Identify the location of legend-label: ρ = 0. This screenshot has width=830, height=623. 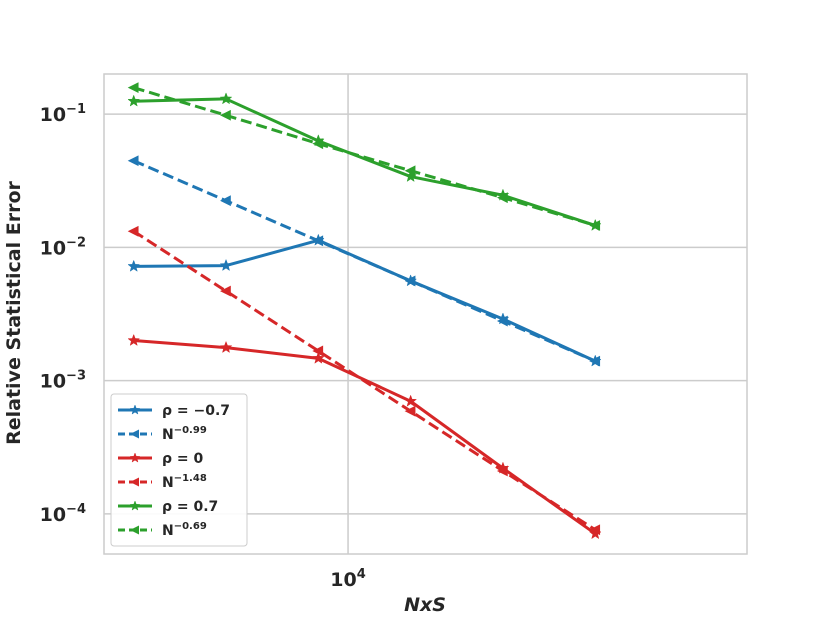
(183, 459).